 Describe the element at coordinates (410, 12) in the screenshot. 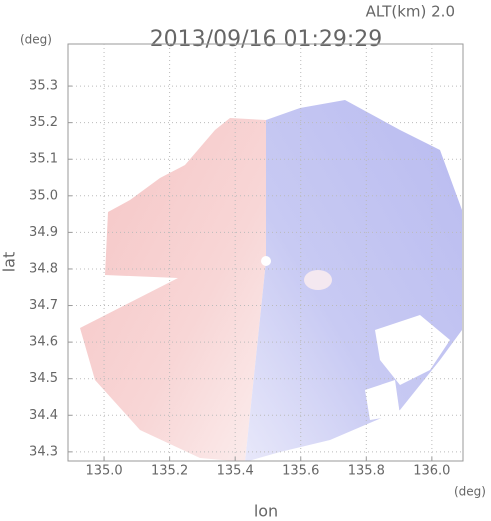

I see `subtitle: ALT(km) 2.0` at that location.